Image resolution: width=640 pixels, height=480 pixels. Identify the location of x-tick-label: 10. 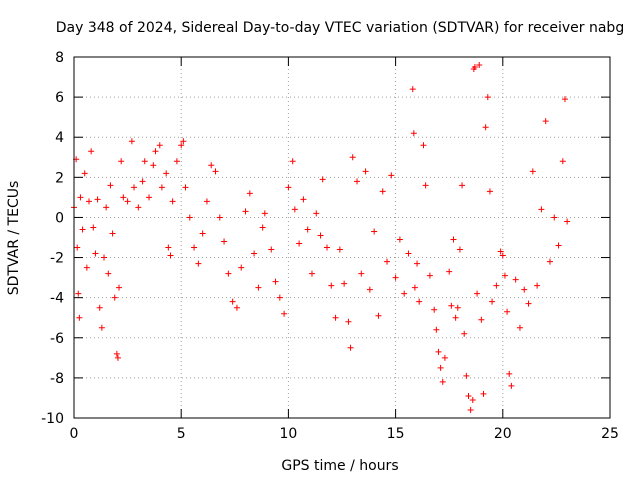
(288, 434).